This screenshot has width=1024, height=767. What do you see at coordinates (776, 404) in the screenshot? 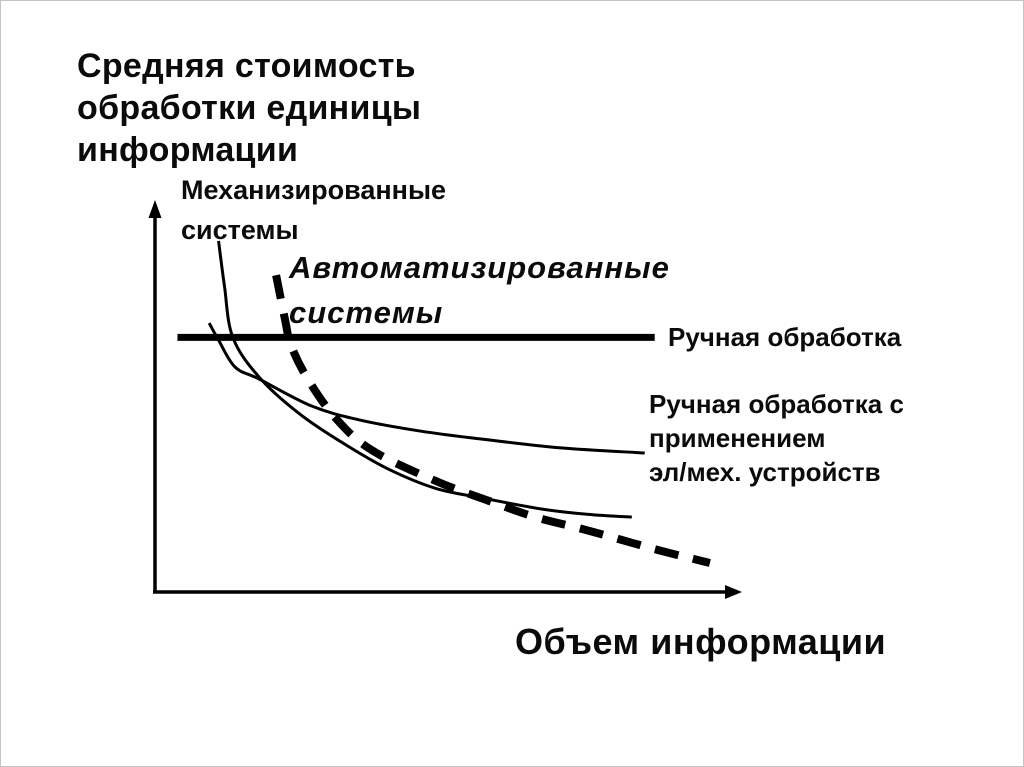
I see `label-elmech-line-1: Ручная обработка с` at bounding box center [776, 404].